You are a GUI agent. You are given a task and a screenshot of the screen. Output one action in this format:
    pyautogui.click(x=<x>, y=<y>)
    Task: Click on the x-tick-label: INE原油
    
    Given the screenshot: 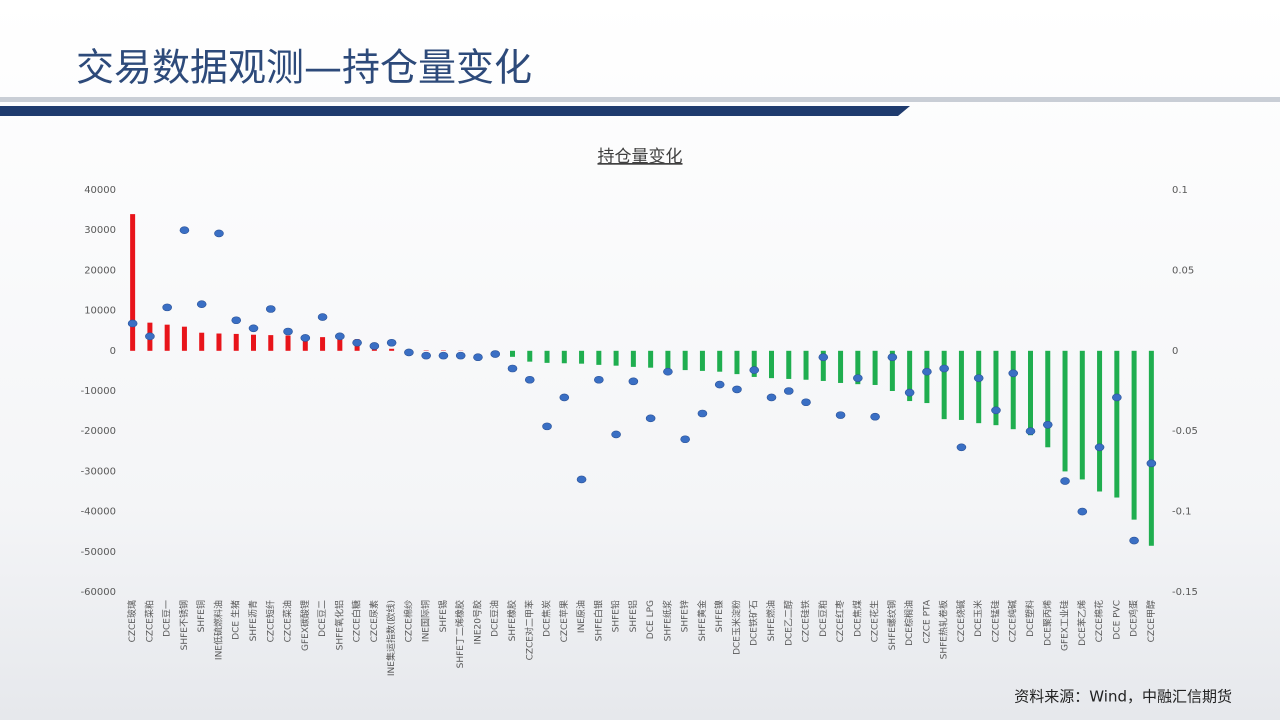 What is the action you would take?
    pyautogui.click(x=581, y=616)
    